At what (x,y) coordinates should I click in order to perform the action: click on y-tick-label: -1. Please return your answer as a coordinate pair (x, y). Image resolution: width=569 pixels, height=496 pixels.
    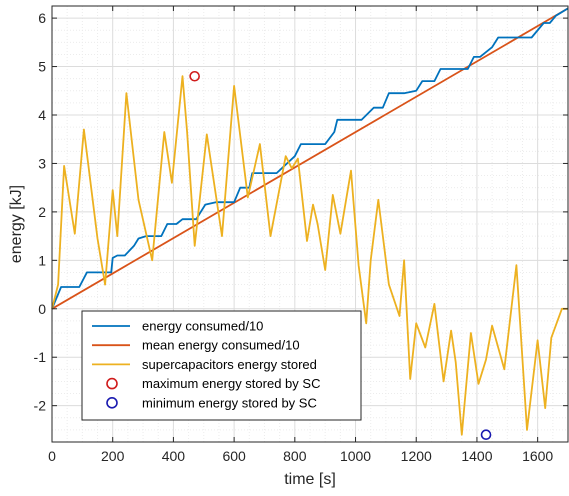
    Looking at the image, I should click on (40, 357).